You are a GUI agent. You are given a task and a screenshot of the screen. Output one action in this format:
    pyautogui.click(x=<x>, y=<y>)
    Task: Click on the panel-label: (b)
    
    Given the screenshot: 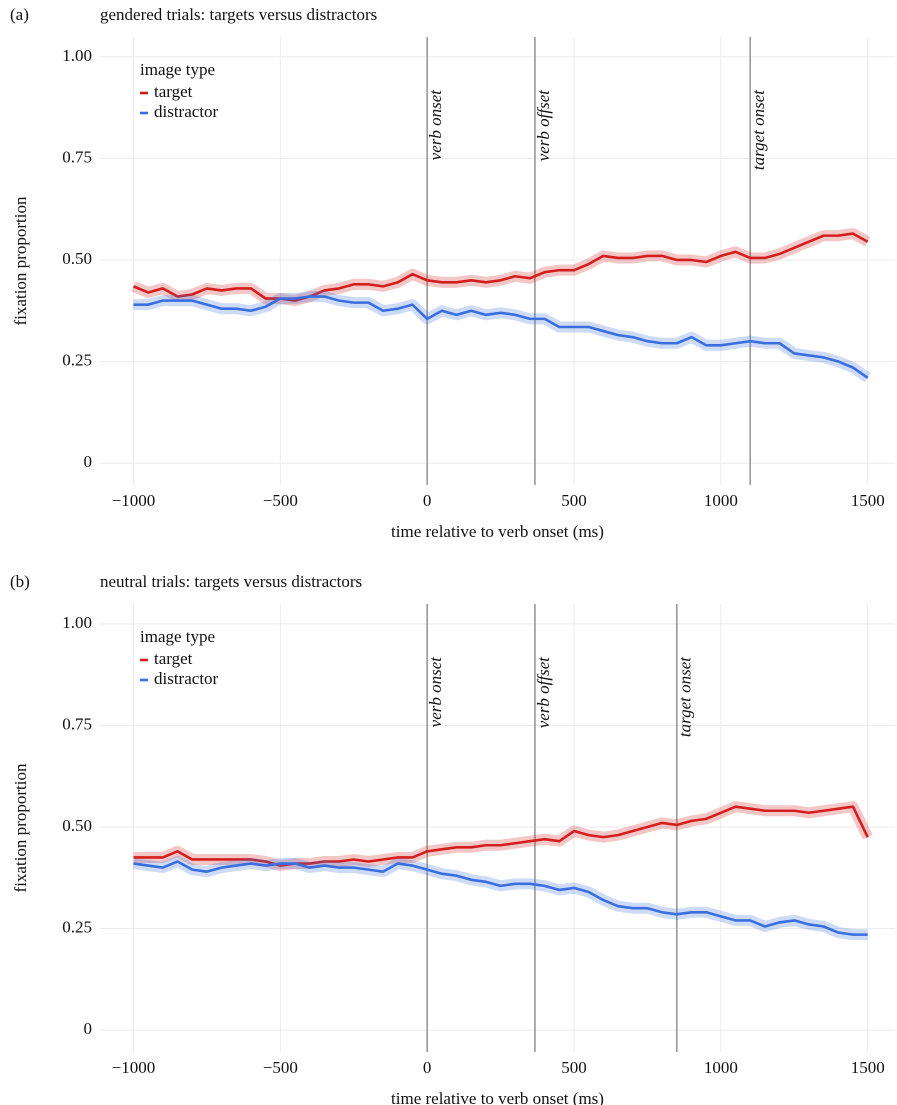 What is the action you would take?
    pyautogui.click(x=20, y=581)
    